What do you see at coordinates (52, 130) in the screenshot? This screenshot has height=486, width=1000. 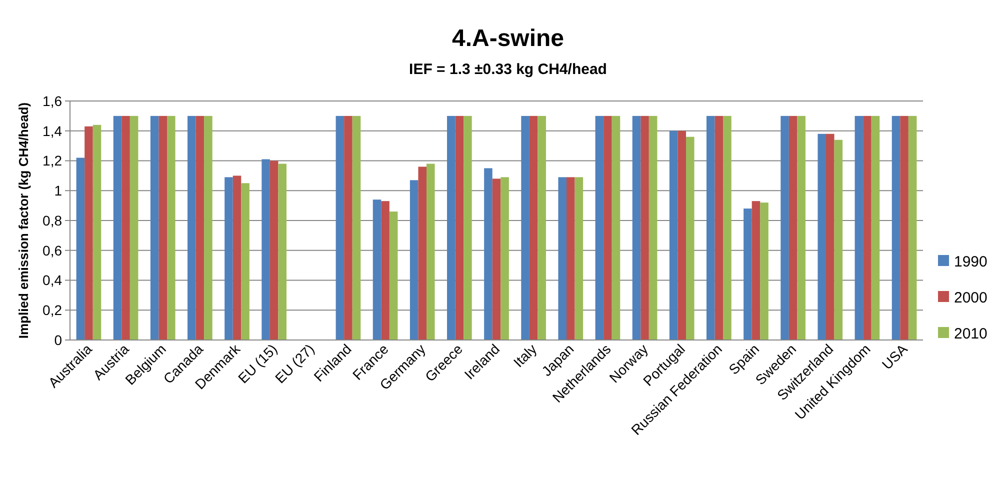 I see `y-tick-label: 1,4` at bounding box center [52, 130].